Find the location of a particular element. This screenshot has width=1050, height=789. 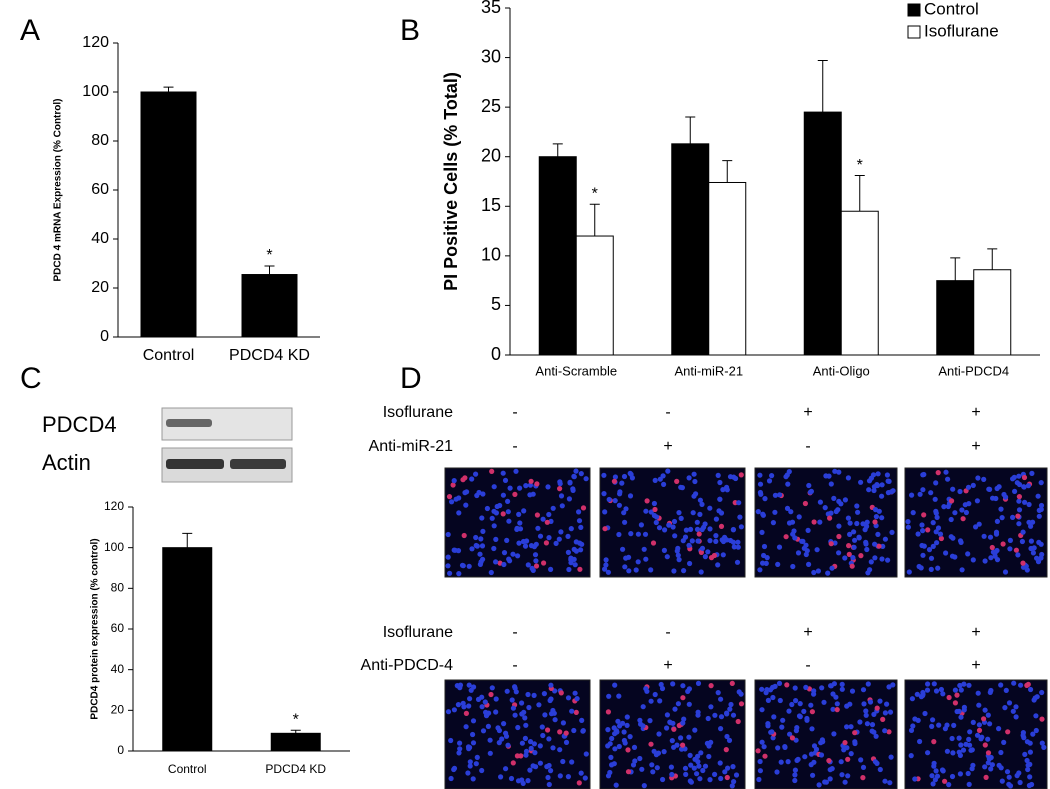

condition-sign: - is located at coordinates (807, 446).